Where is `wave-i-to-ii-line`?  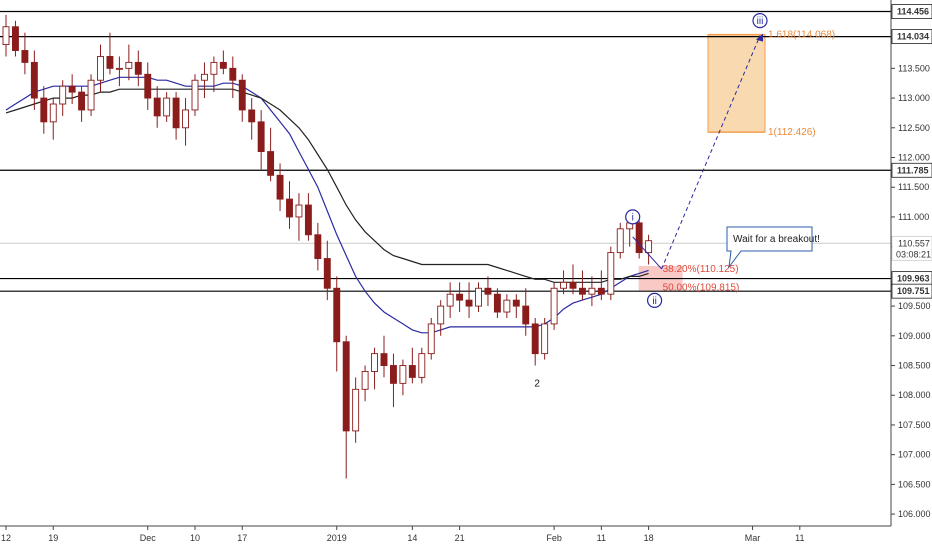 wave-i-to-ii-line is located at coordinates (647, 253).